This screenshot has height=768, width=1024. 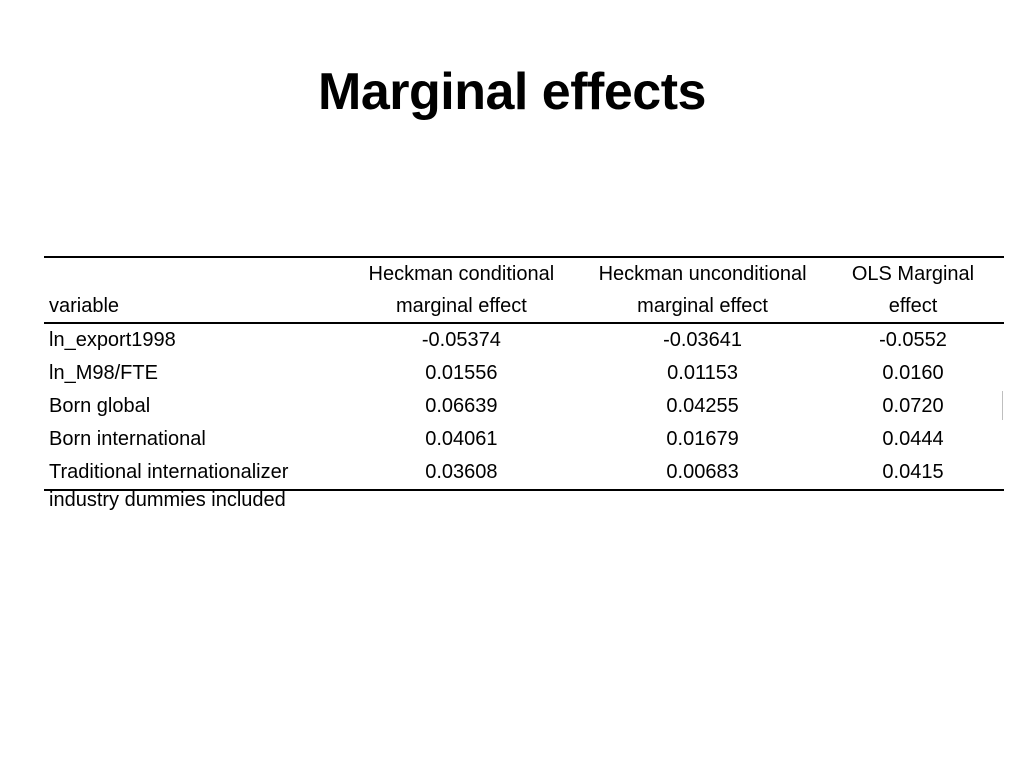 What do you see at coordinates (702, 472) in the screenshot?
I see `cell-heckman-unconditional: 0.00683` at bounding box center [702, 472].